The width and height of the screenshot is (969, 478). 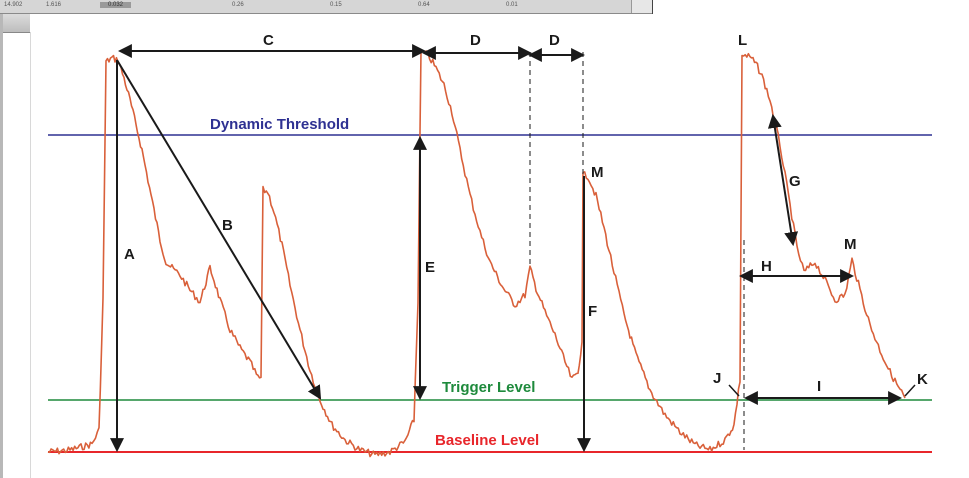 What do you see at coordinates (30, 255) in the screenshot?
I see `frame-line` at bounding box center [30, 255].